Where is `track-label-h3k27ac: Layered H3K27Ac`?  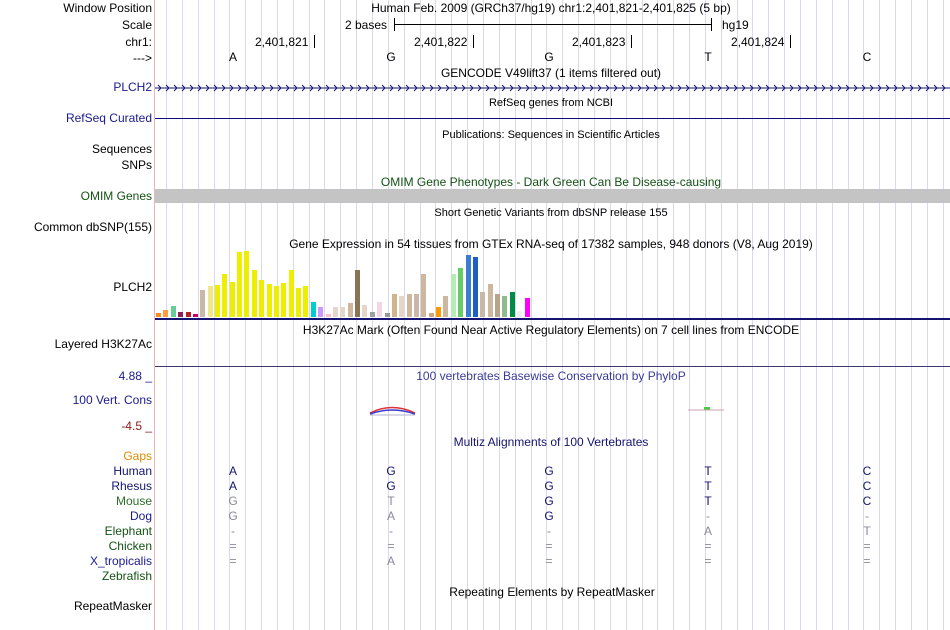 track-label-h3k27ac: Layered H3K27Ac is located at coordinates (103, 344).